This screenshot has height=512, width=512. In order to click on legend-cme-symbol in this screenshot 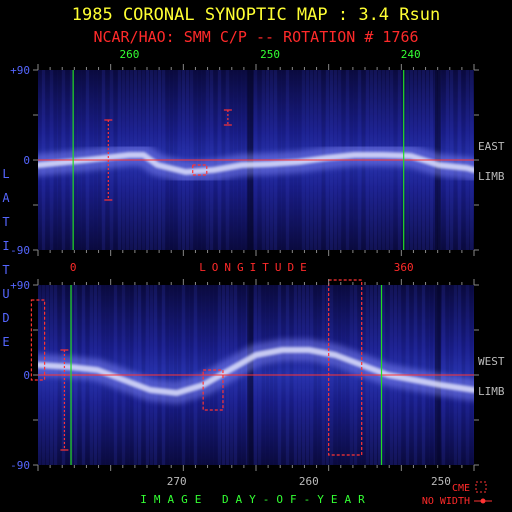, I will do `click(481, 487)`.